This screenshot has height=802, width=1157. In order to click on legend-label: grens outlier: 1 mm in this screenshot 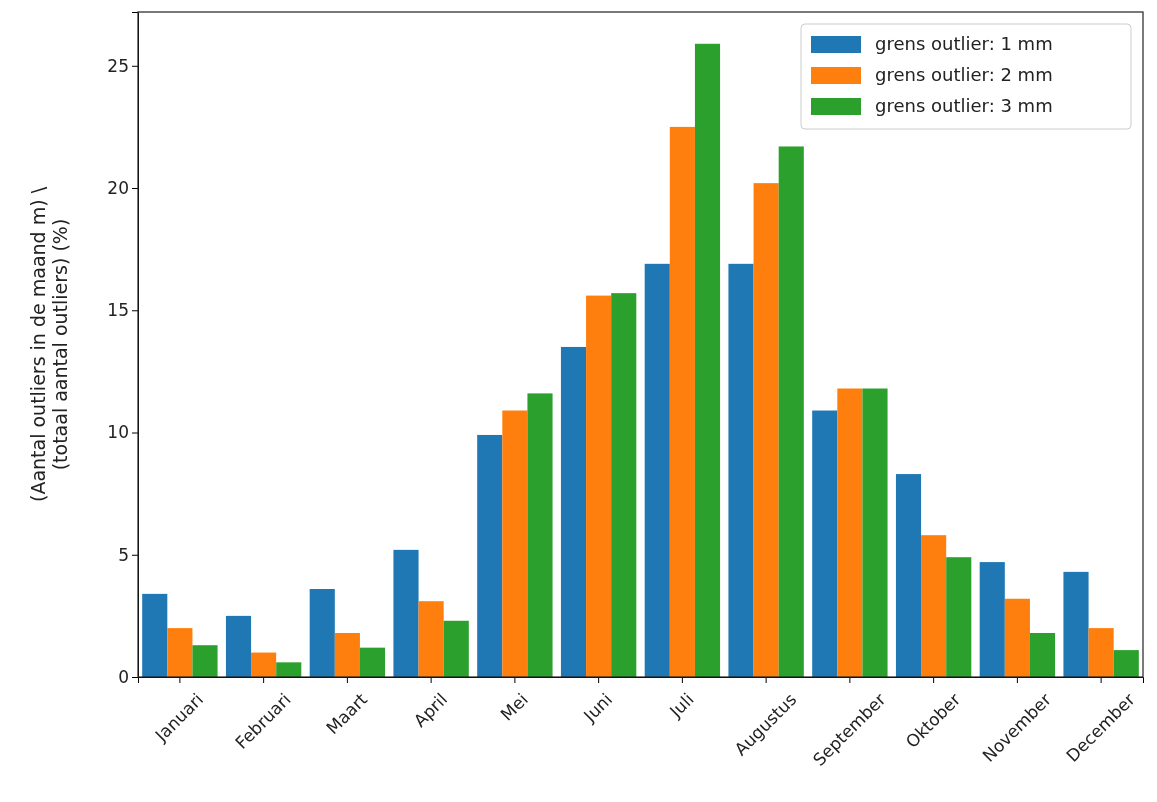, I will do `click(964, 43)`.